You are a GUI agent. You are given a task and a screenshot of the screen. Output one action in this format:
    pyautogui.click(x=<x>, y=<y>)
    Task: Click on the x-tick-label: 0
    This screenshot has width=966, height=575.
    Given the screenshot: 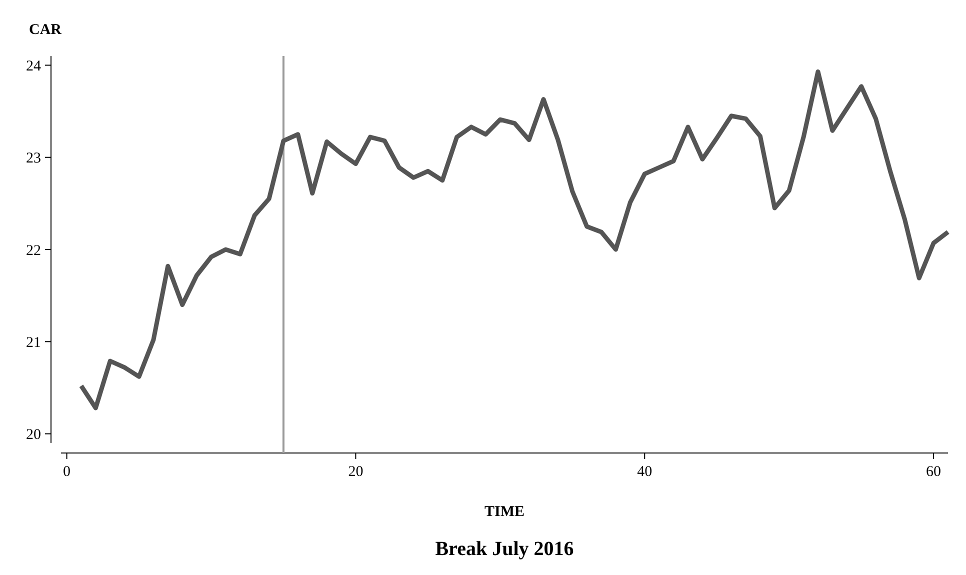 What is the action you would take?
    pyautogui.click(x=67, y=472)
    